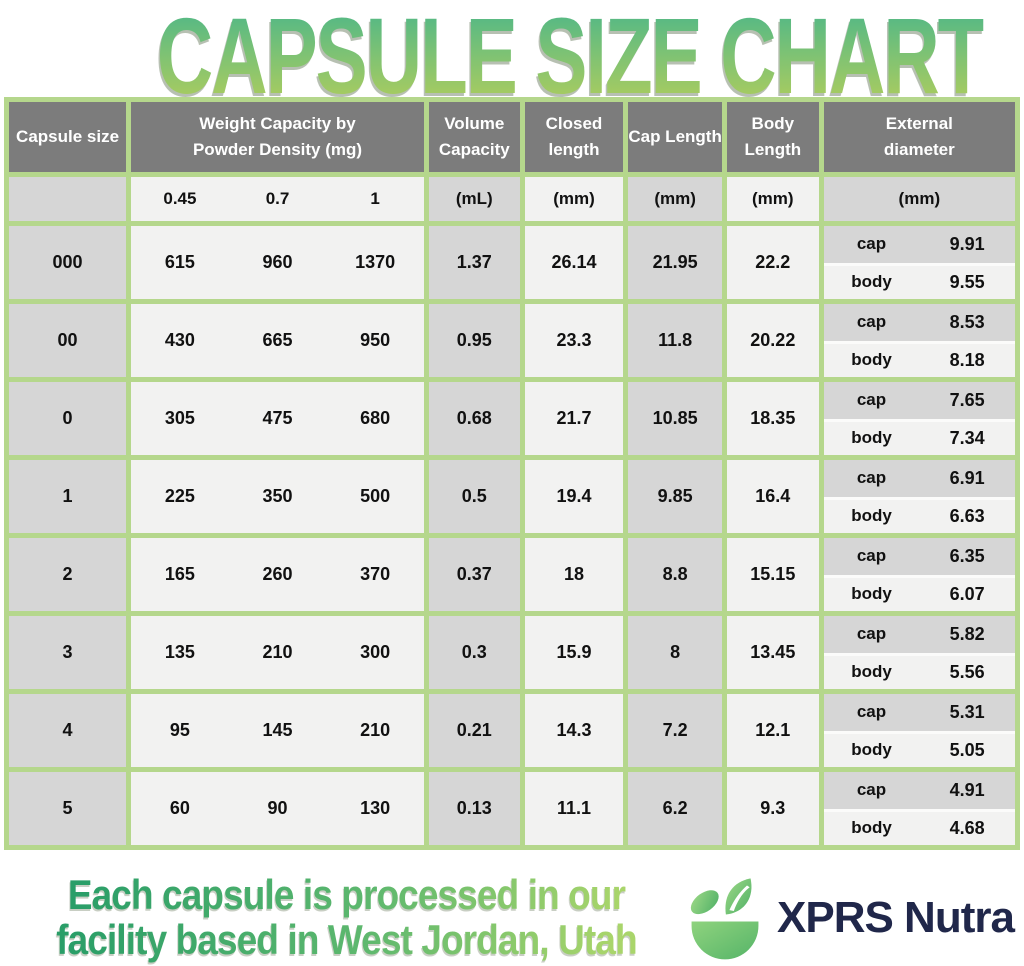 This screenshot has height=966, width=1024. I want to click on ext-cap-value: 7.65, so click(967, 399).